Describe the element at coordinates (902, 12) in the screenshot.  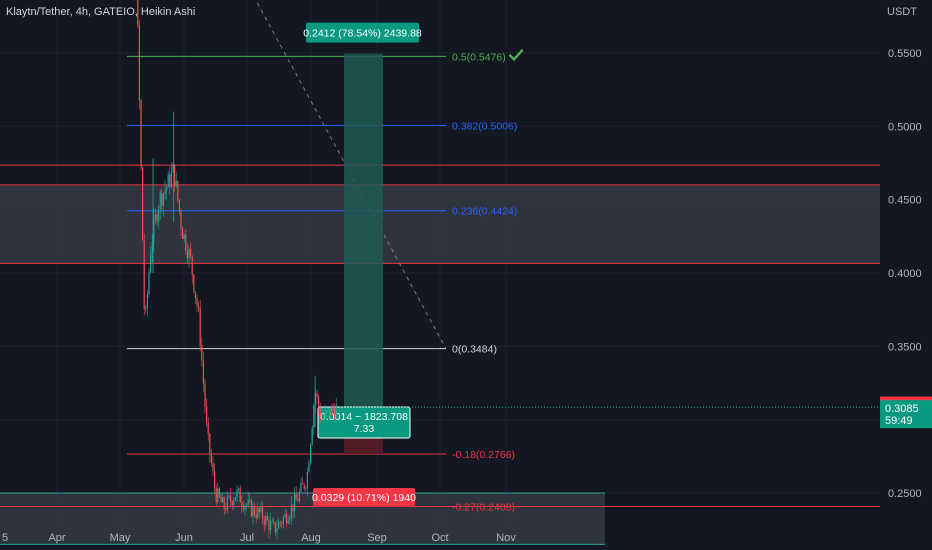
I see `currency-label: USDT` at that location.